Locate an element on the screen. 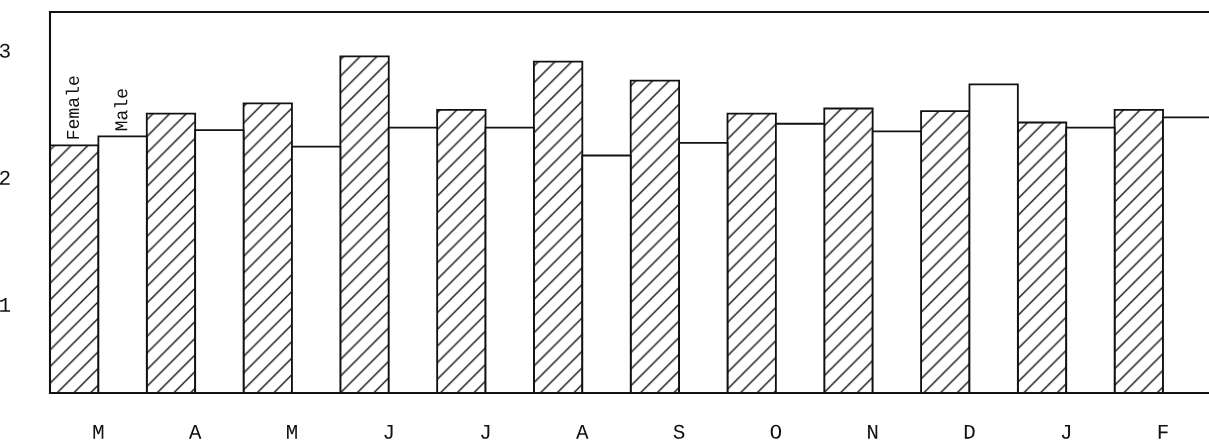  x-tick-label: D is located at coordinates (969, 431).